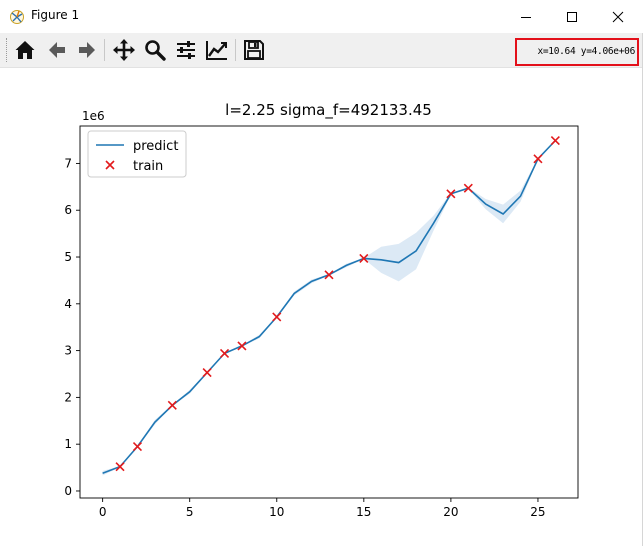 The image size is (643, 546). What do you see at coordinates (537, 512) in the screenshot?
I see `x-tick-label: 25` at bounding box center [537, 512].